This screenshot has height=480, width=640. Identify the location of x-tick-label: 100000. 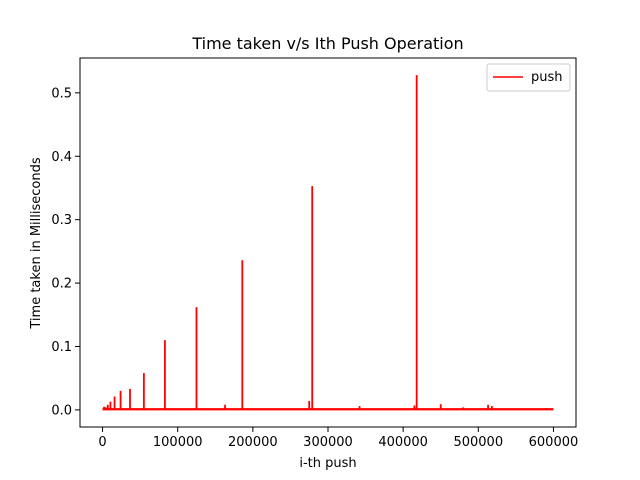
(178, 442).